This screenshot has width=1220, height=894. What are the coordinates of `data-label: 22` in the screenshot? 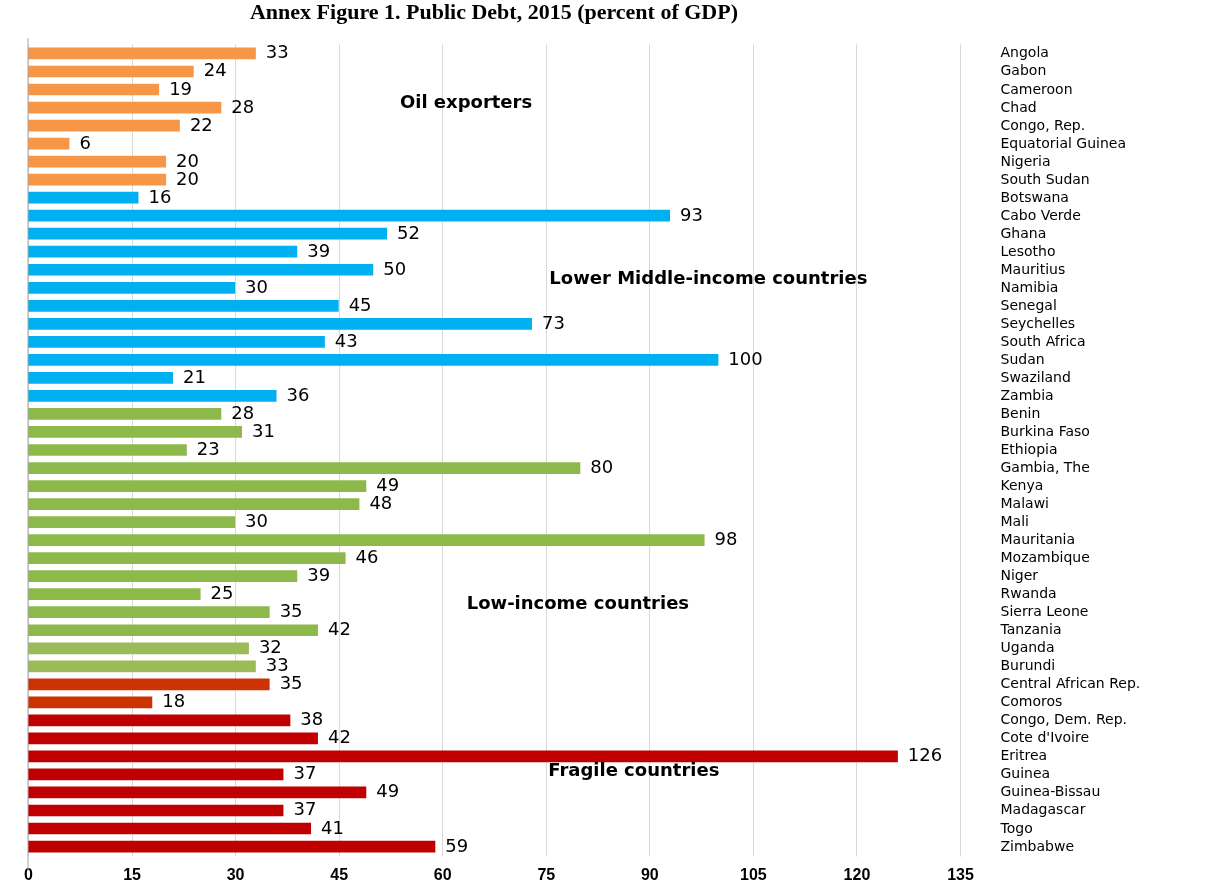 It's located at (201, 124).